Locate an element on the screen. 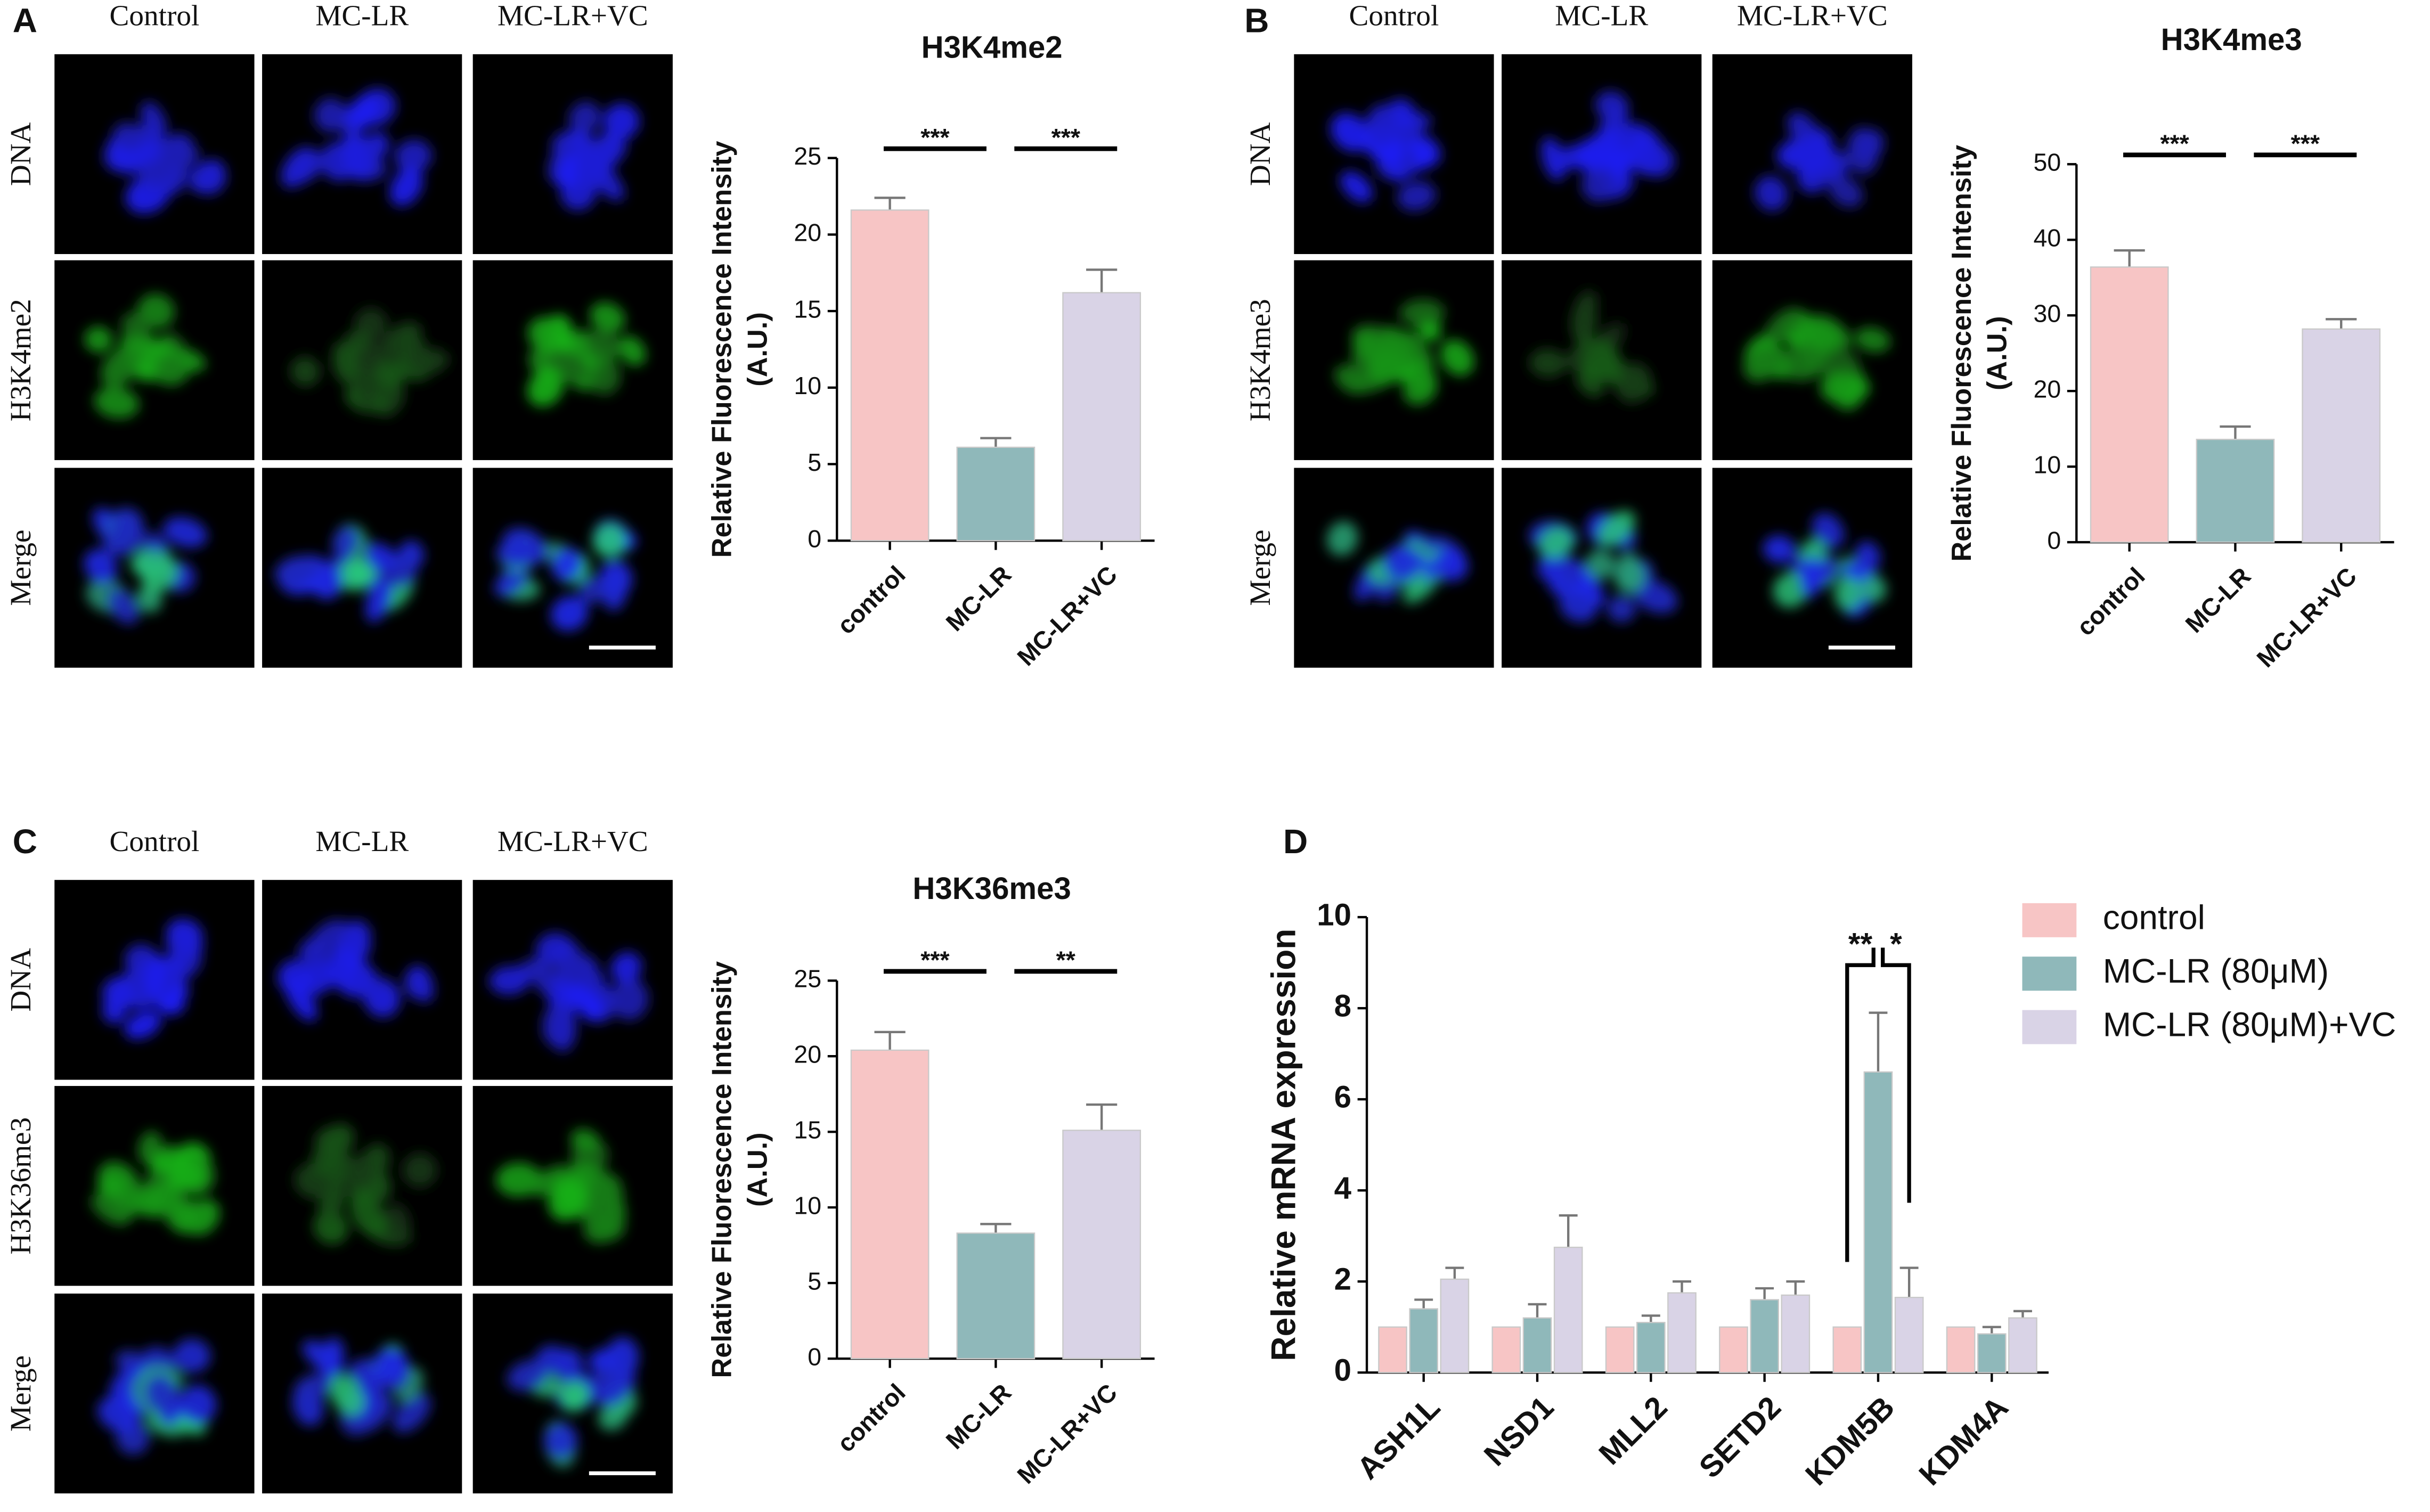 The height and width of the screenshot is (1512, 2430). y-tick-label: 6 is located at coordinates (1343, 1097).